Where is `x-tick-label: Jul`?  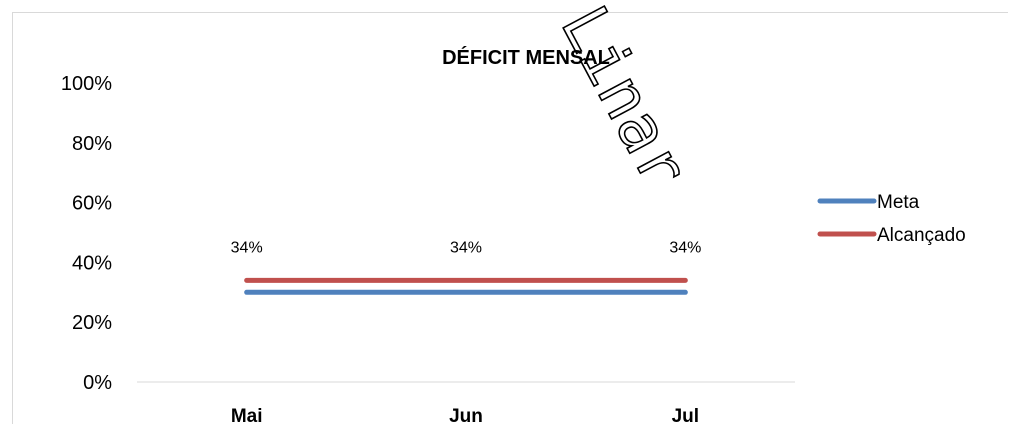 x-tick-label: Jul is located at coordinates (685, 415).